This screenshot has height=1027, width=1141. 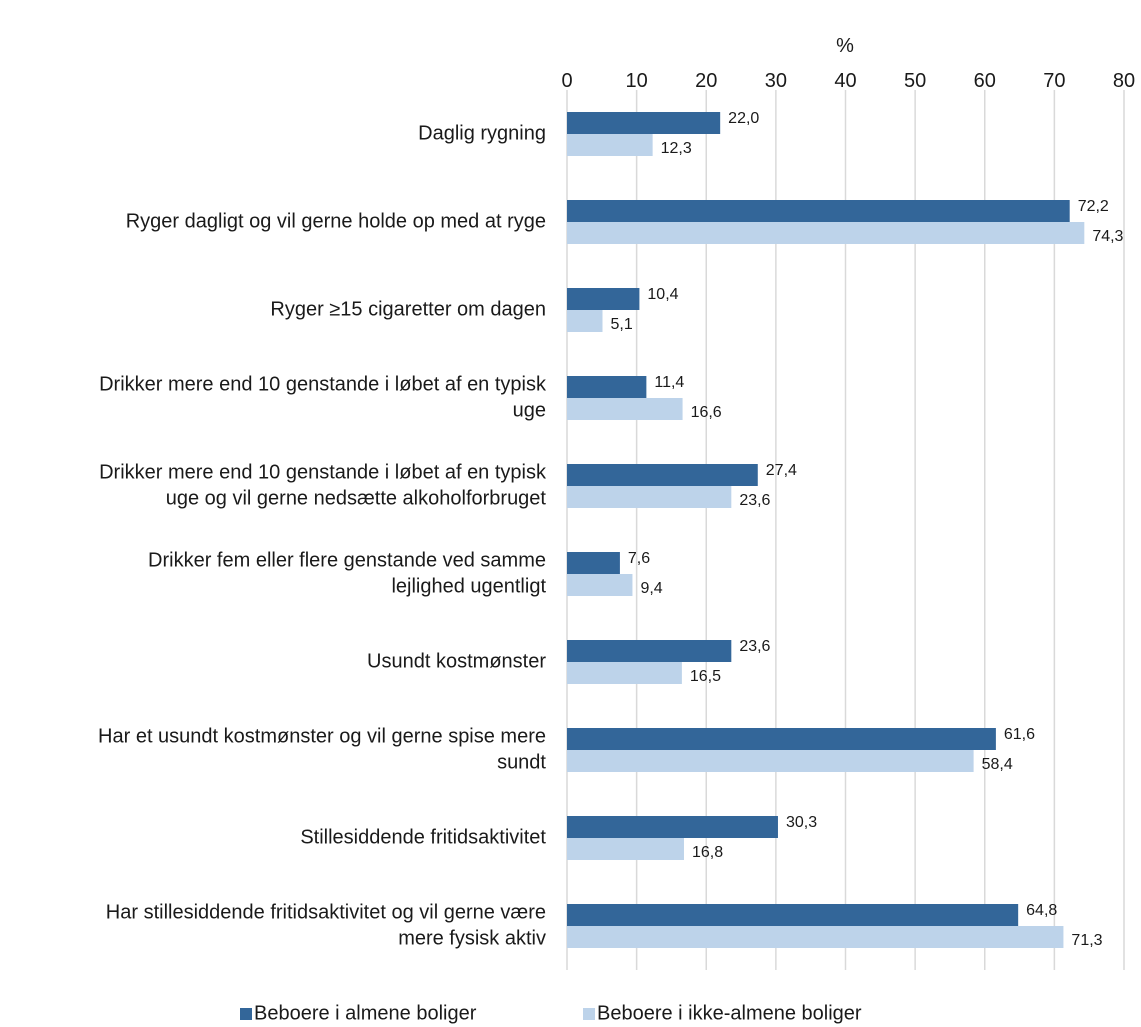 What do you see at coordinates (662, 294) in the screenshot?
I see `data-label: 10,4` at bounding box center [662, 294].